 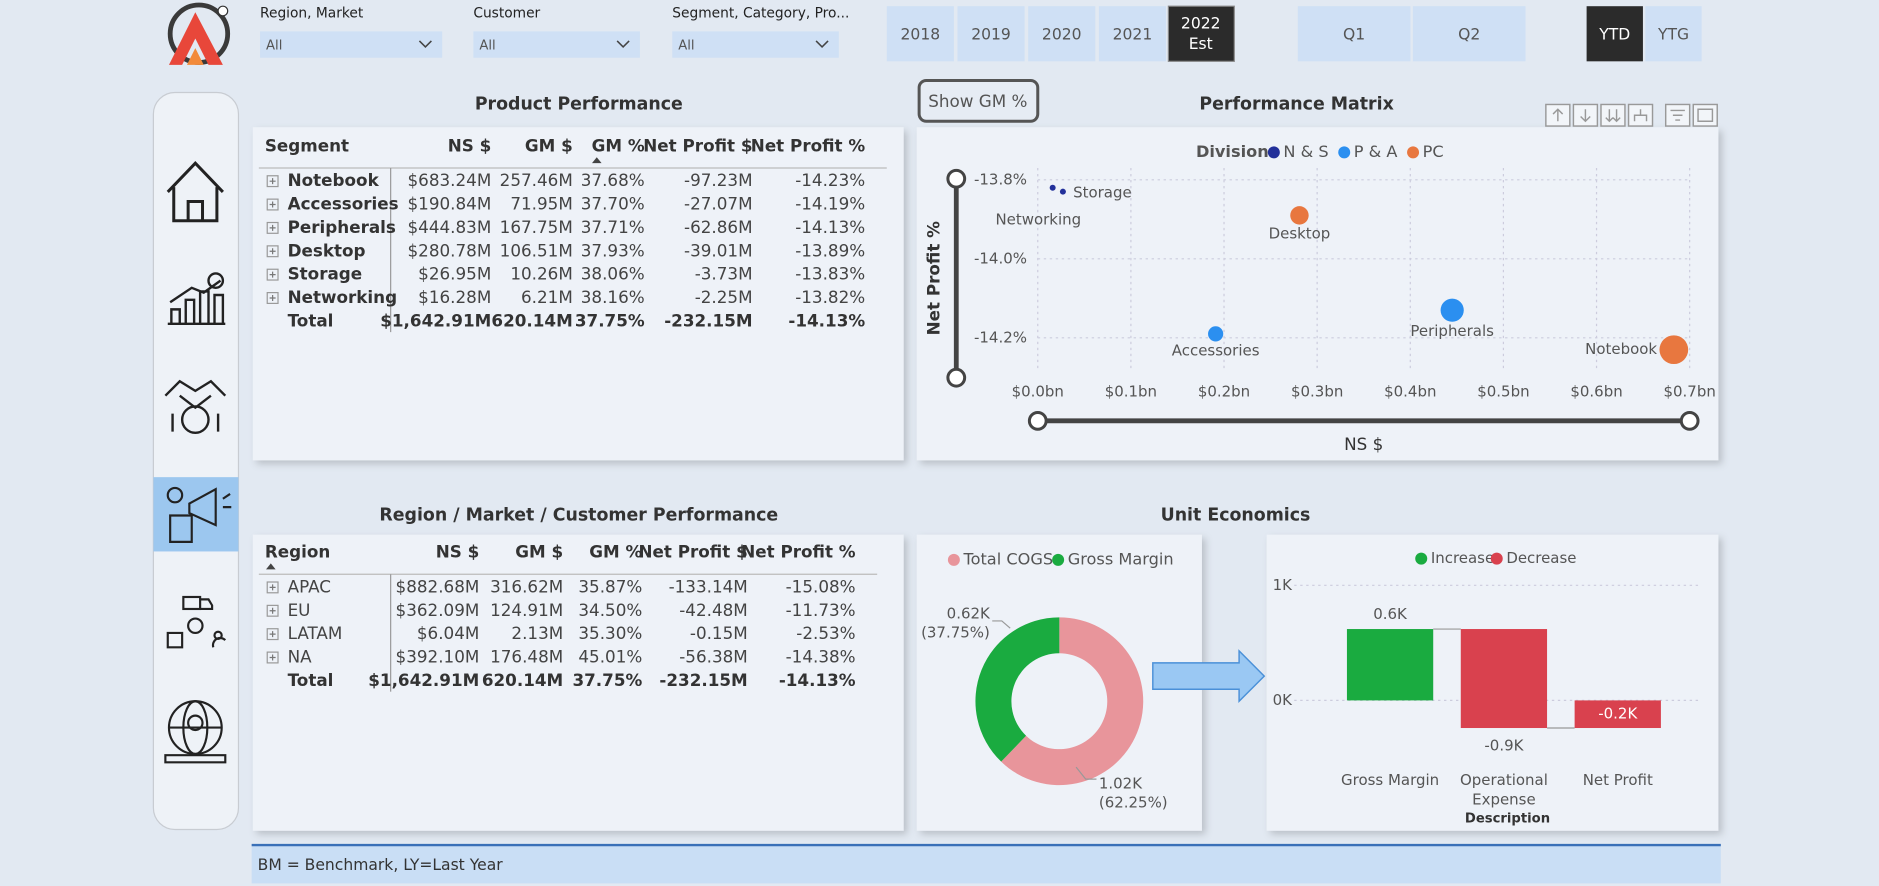 What do you see at coordinates (613, 274) in the screenshot?
I see `table-cell: 38.06%` at bounding box center [613, 274].